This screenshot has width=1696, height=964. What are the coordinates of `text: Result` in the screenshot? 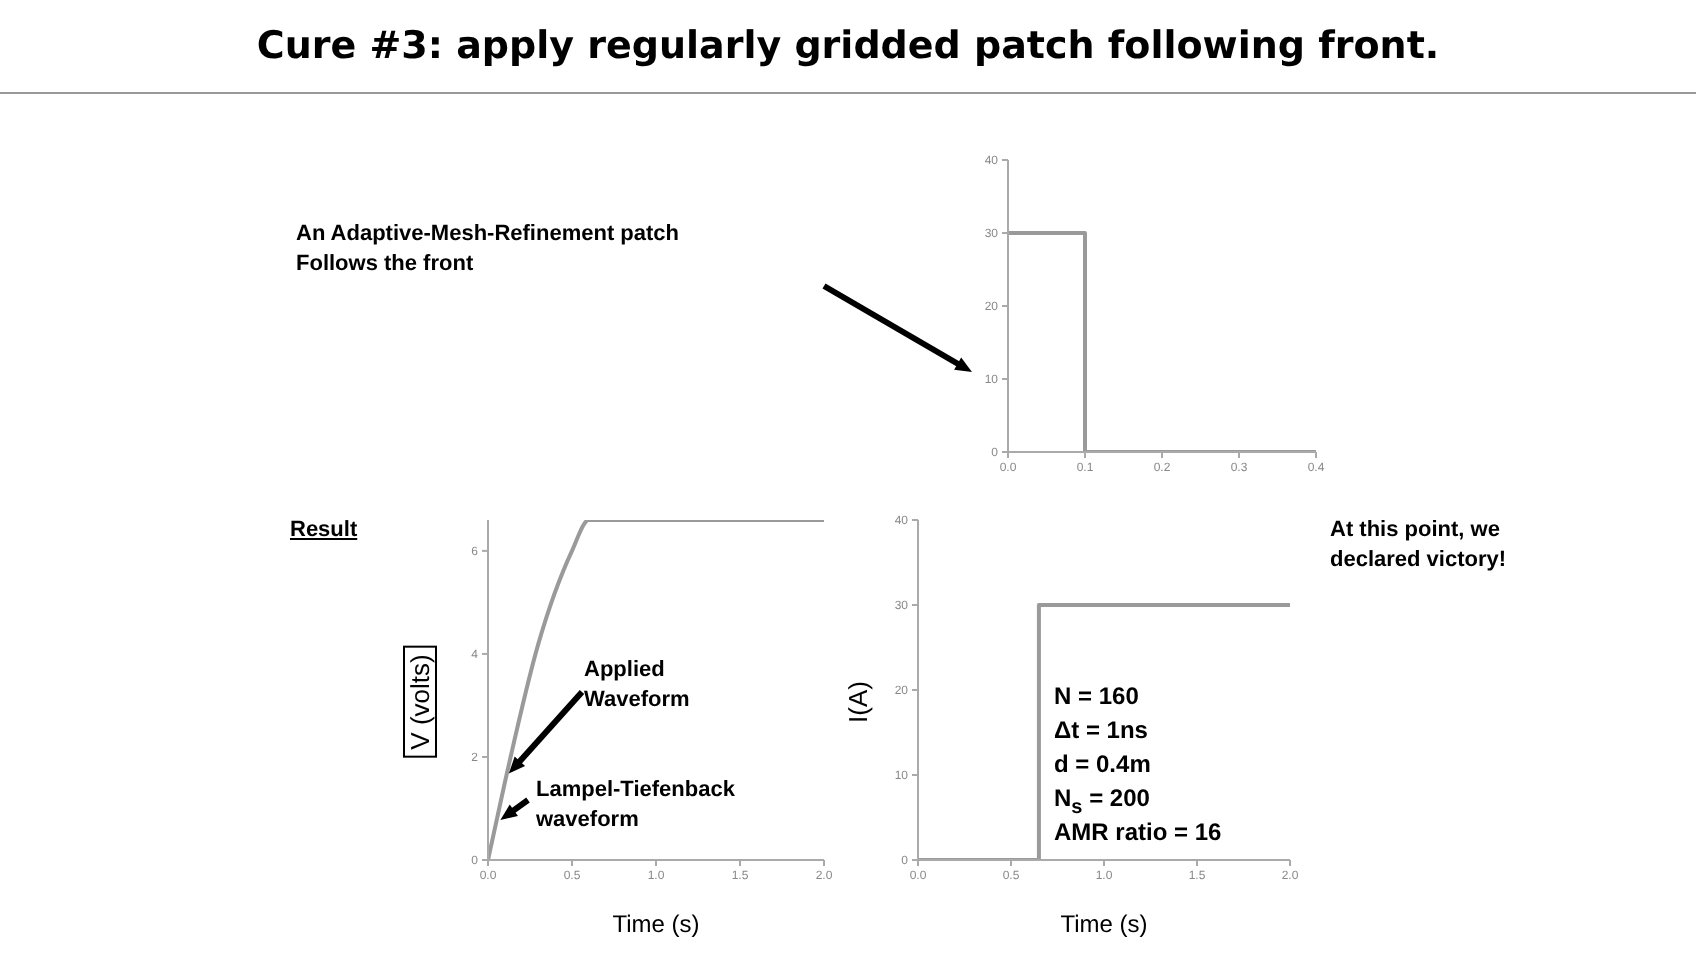 It's located at (325, 531).